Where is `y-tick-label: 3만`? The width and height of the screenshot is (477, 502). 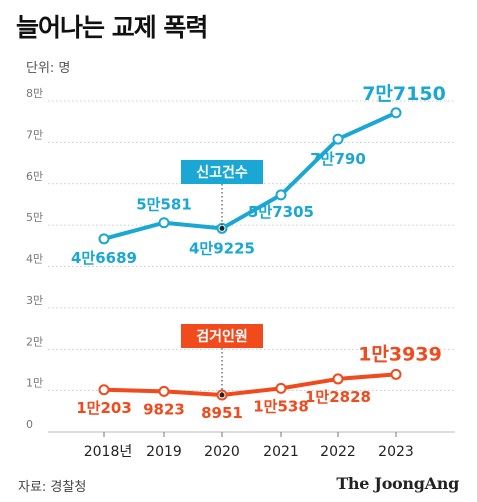
y-tick-label: 3만 is located at coordinates (34, 300).